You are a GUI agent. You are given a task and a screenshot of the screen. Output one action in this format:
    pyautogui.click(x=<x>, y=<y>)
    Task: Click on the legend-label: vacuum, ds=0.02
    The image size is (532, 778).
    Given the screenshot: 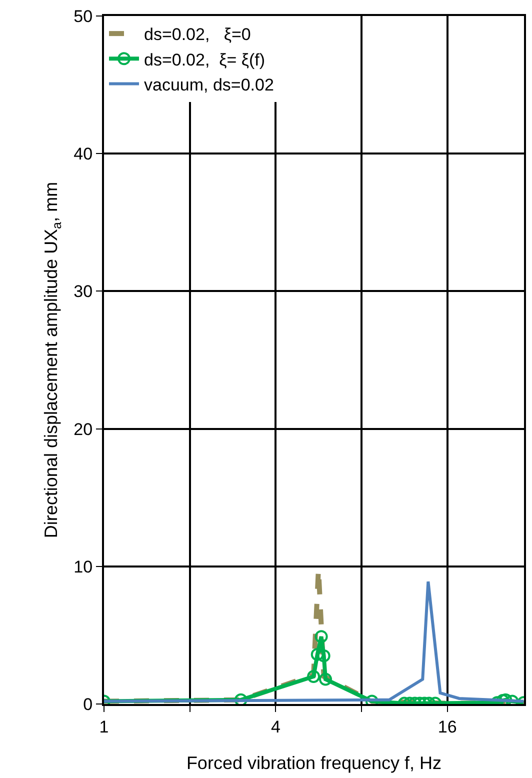 What is the action you would take?
    pyautogui.click(x=209, y=84)
    